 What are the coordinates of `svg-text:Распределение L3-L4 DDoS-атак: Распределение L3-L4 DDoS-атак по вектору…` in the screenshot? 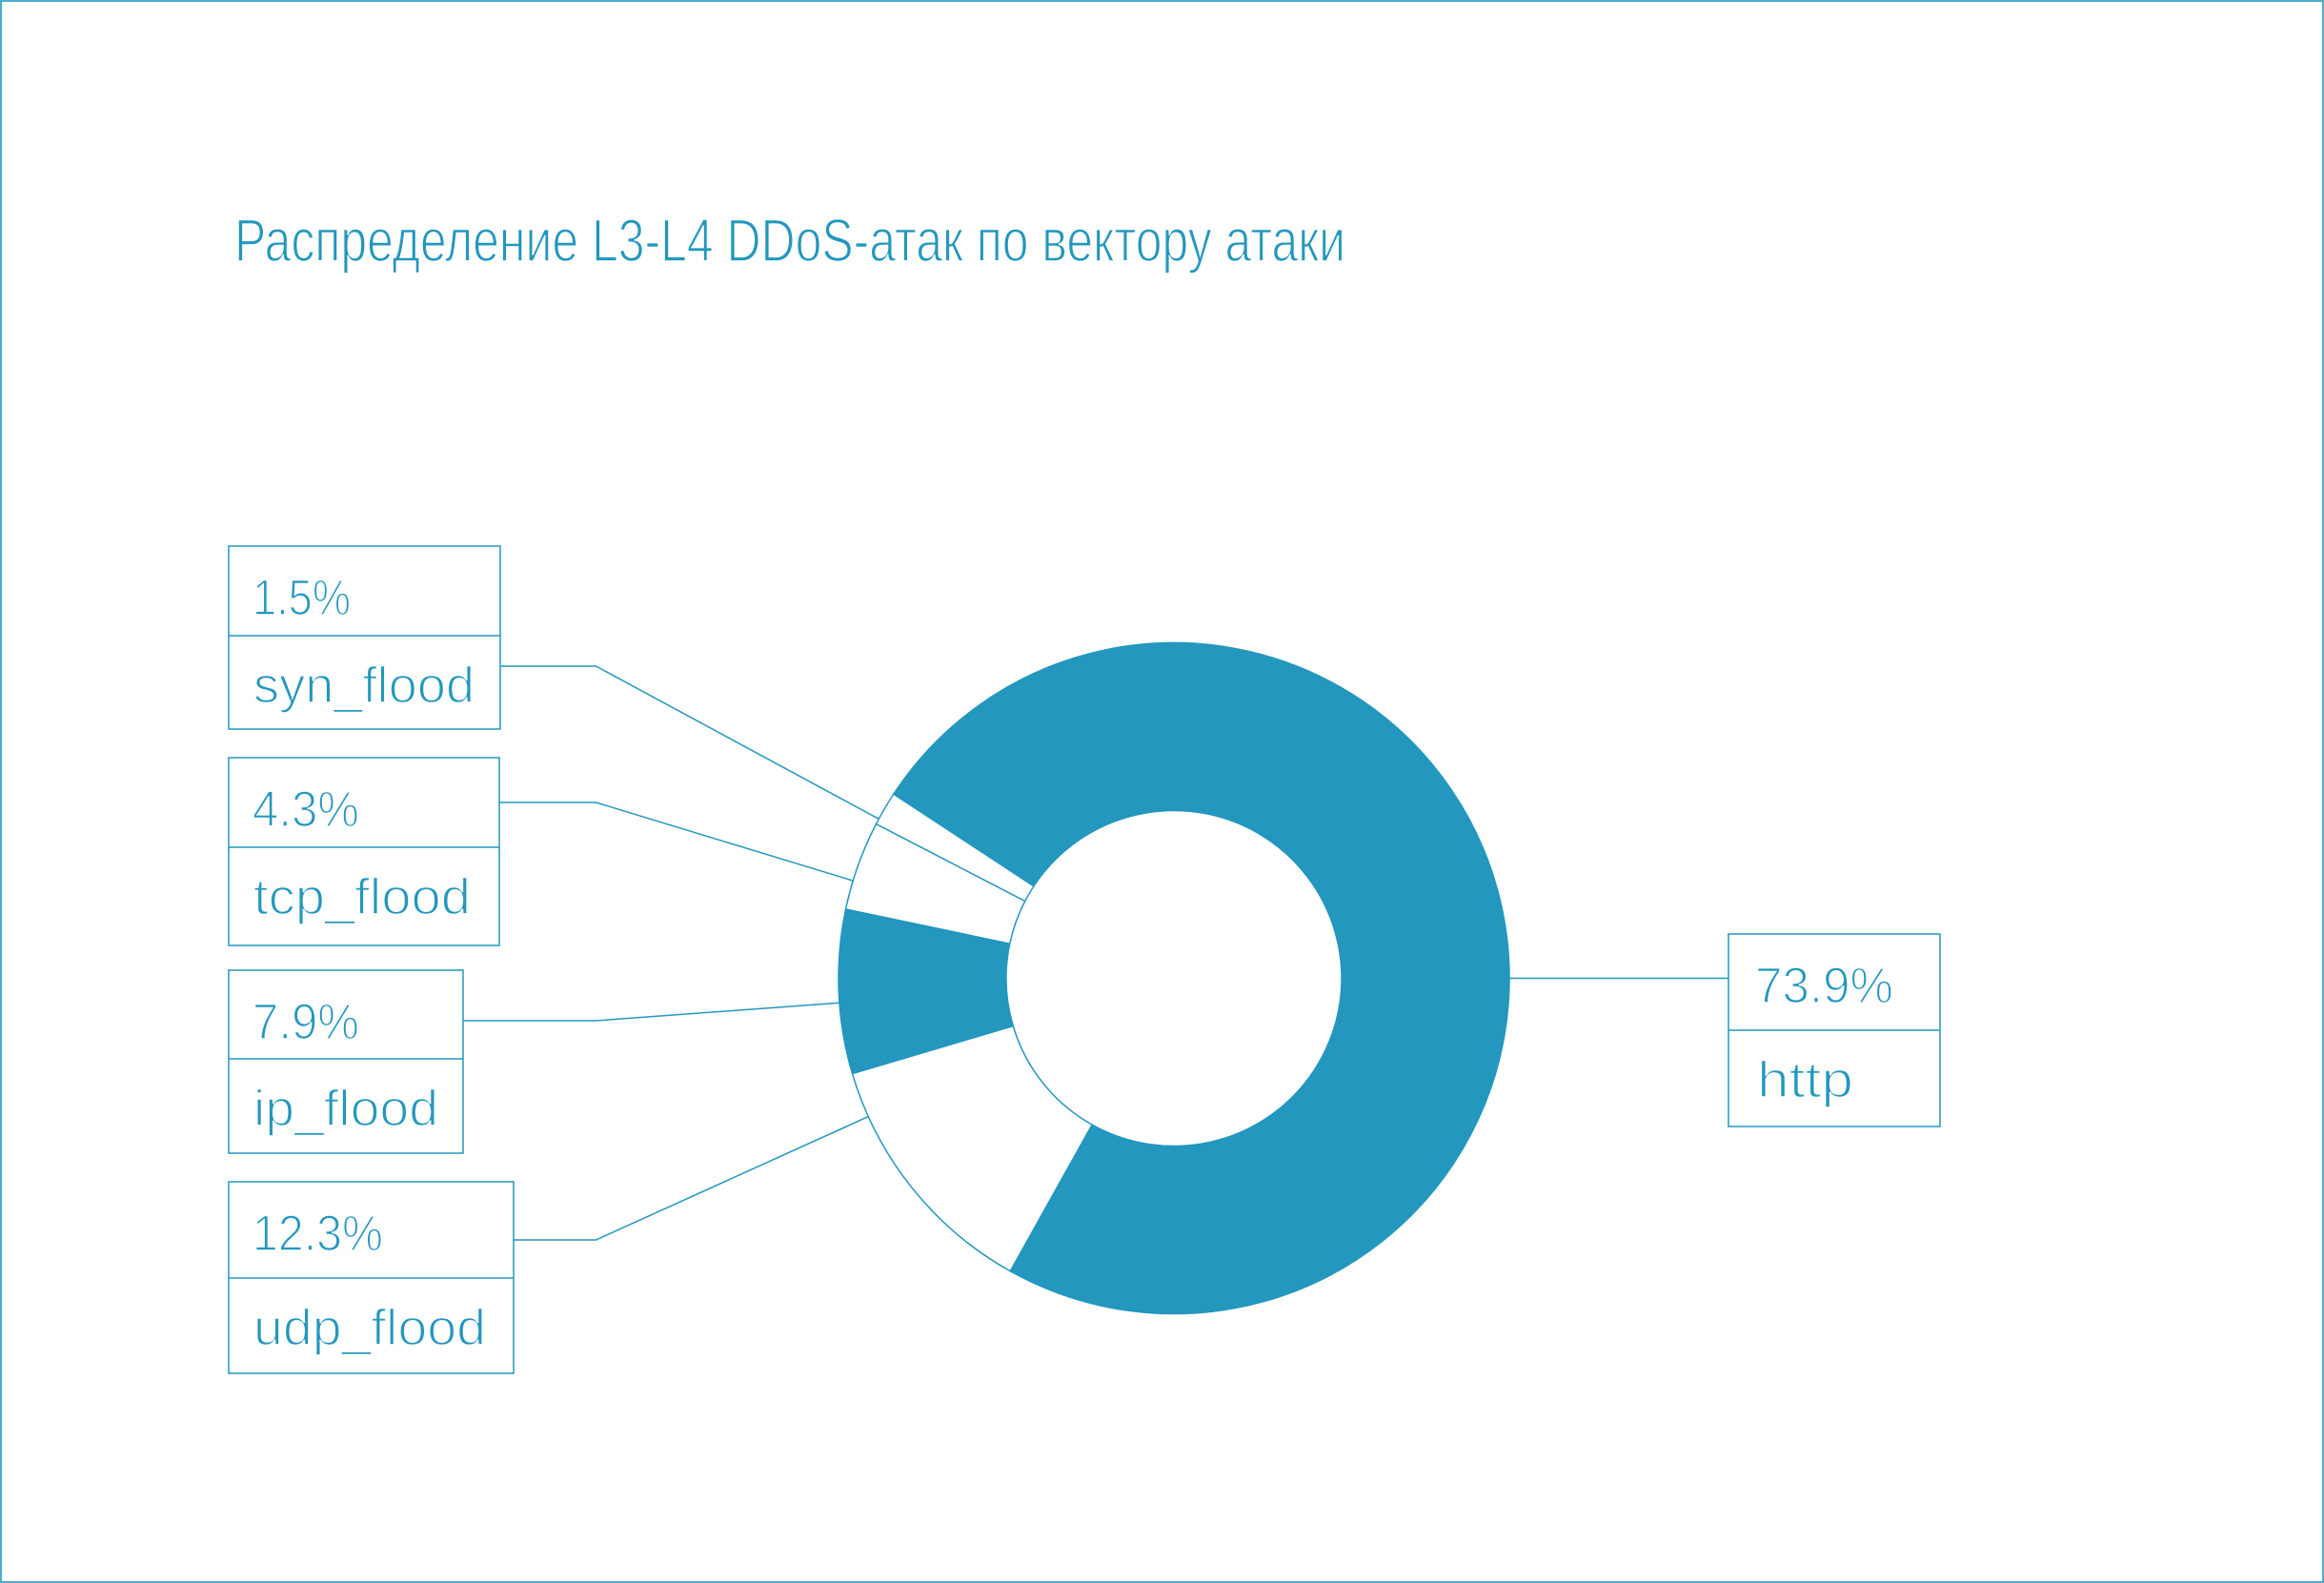 It's located at (790, 241).